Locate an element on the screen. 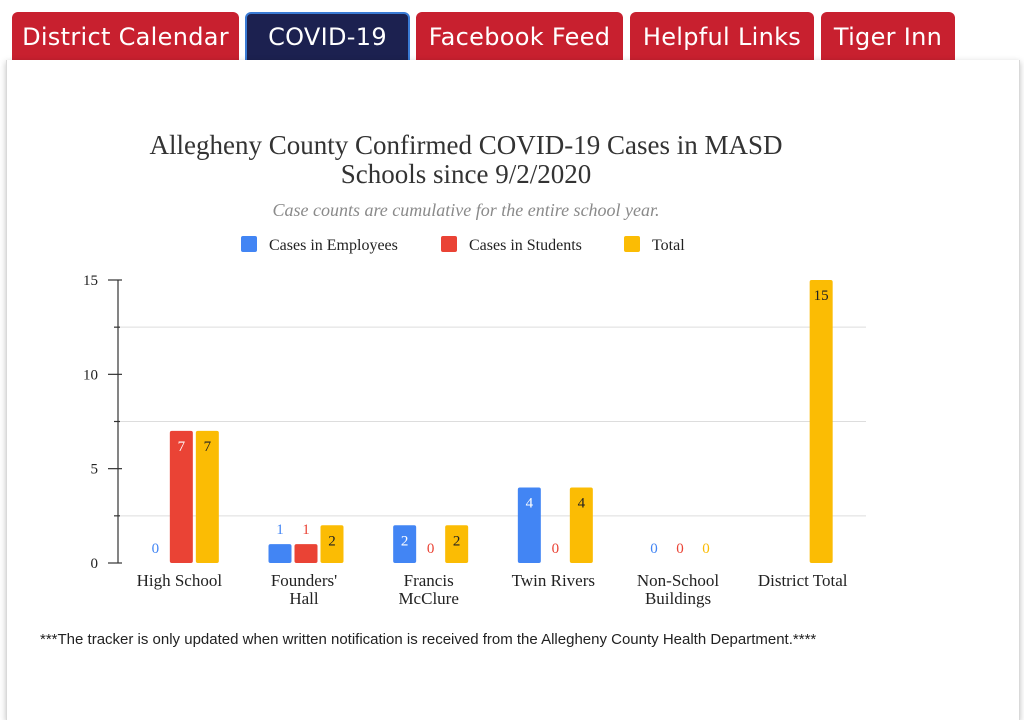 The image size is (1024, 720). legend-label-employees: Cases in Employees is located at coordinates (333, 245).